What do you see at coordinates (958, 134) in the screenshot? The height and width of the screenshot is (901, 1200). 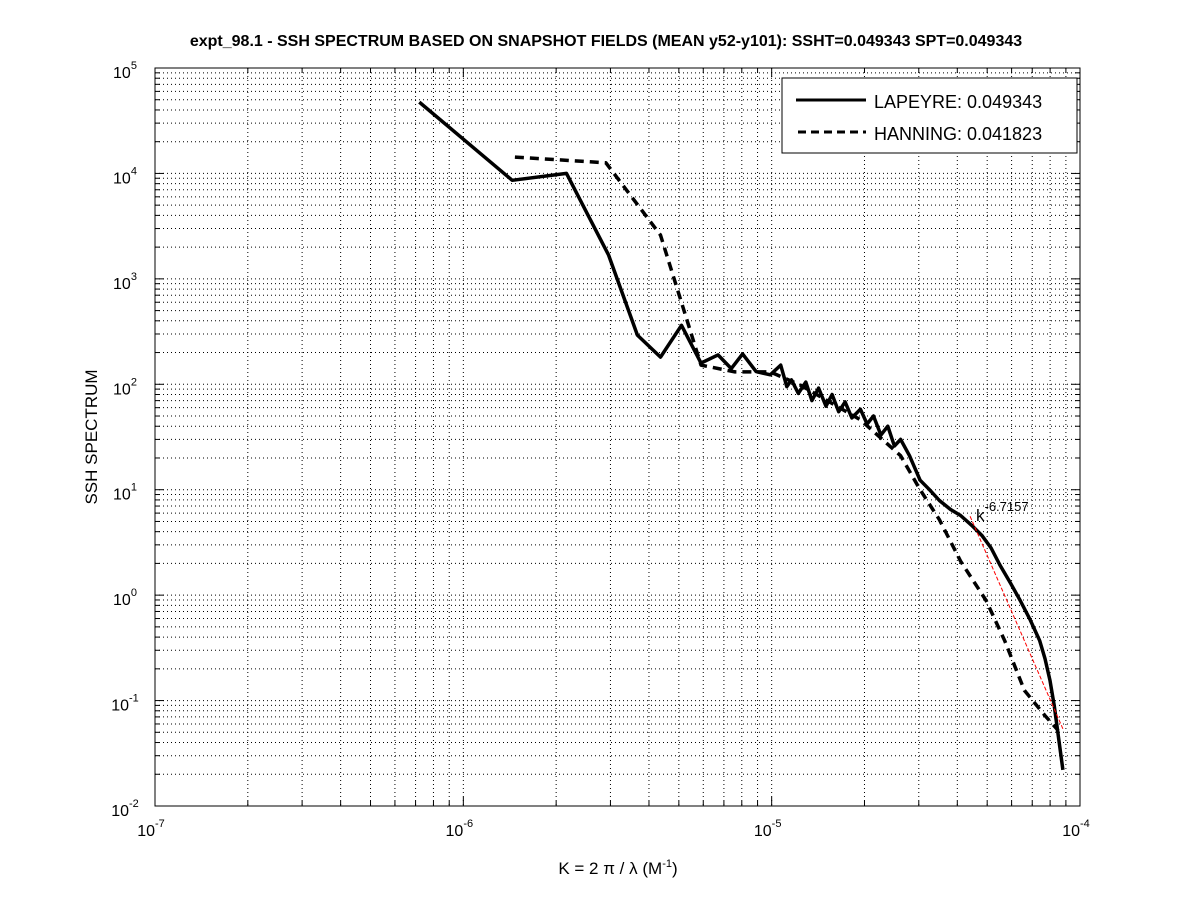 I see `legend-label-hanning: HANNING: 0.041823` at bounding box center [958, 134].